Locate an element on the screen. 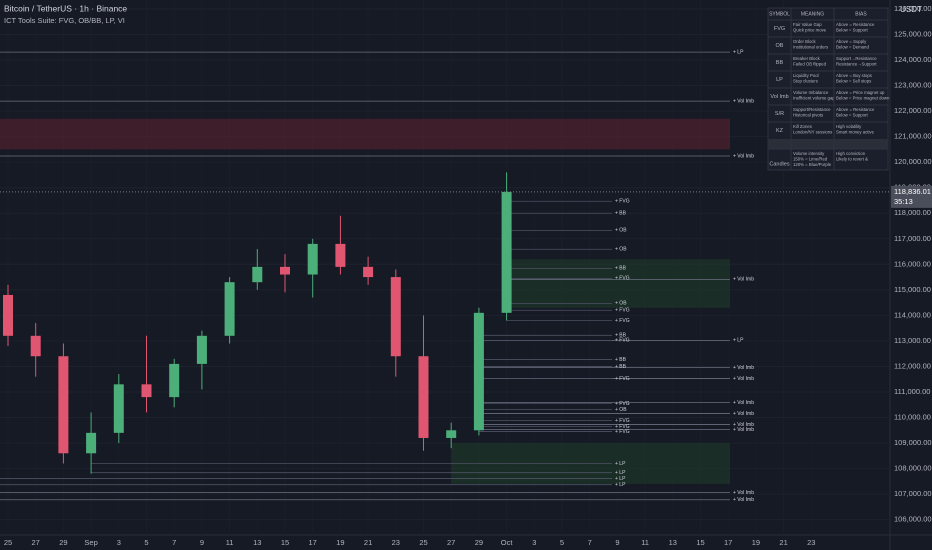  table-cell: 120% = Blue/Purple is located at coordinates (812, 164).